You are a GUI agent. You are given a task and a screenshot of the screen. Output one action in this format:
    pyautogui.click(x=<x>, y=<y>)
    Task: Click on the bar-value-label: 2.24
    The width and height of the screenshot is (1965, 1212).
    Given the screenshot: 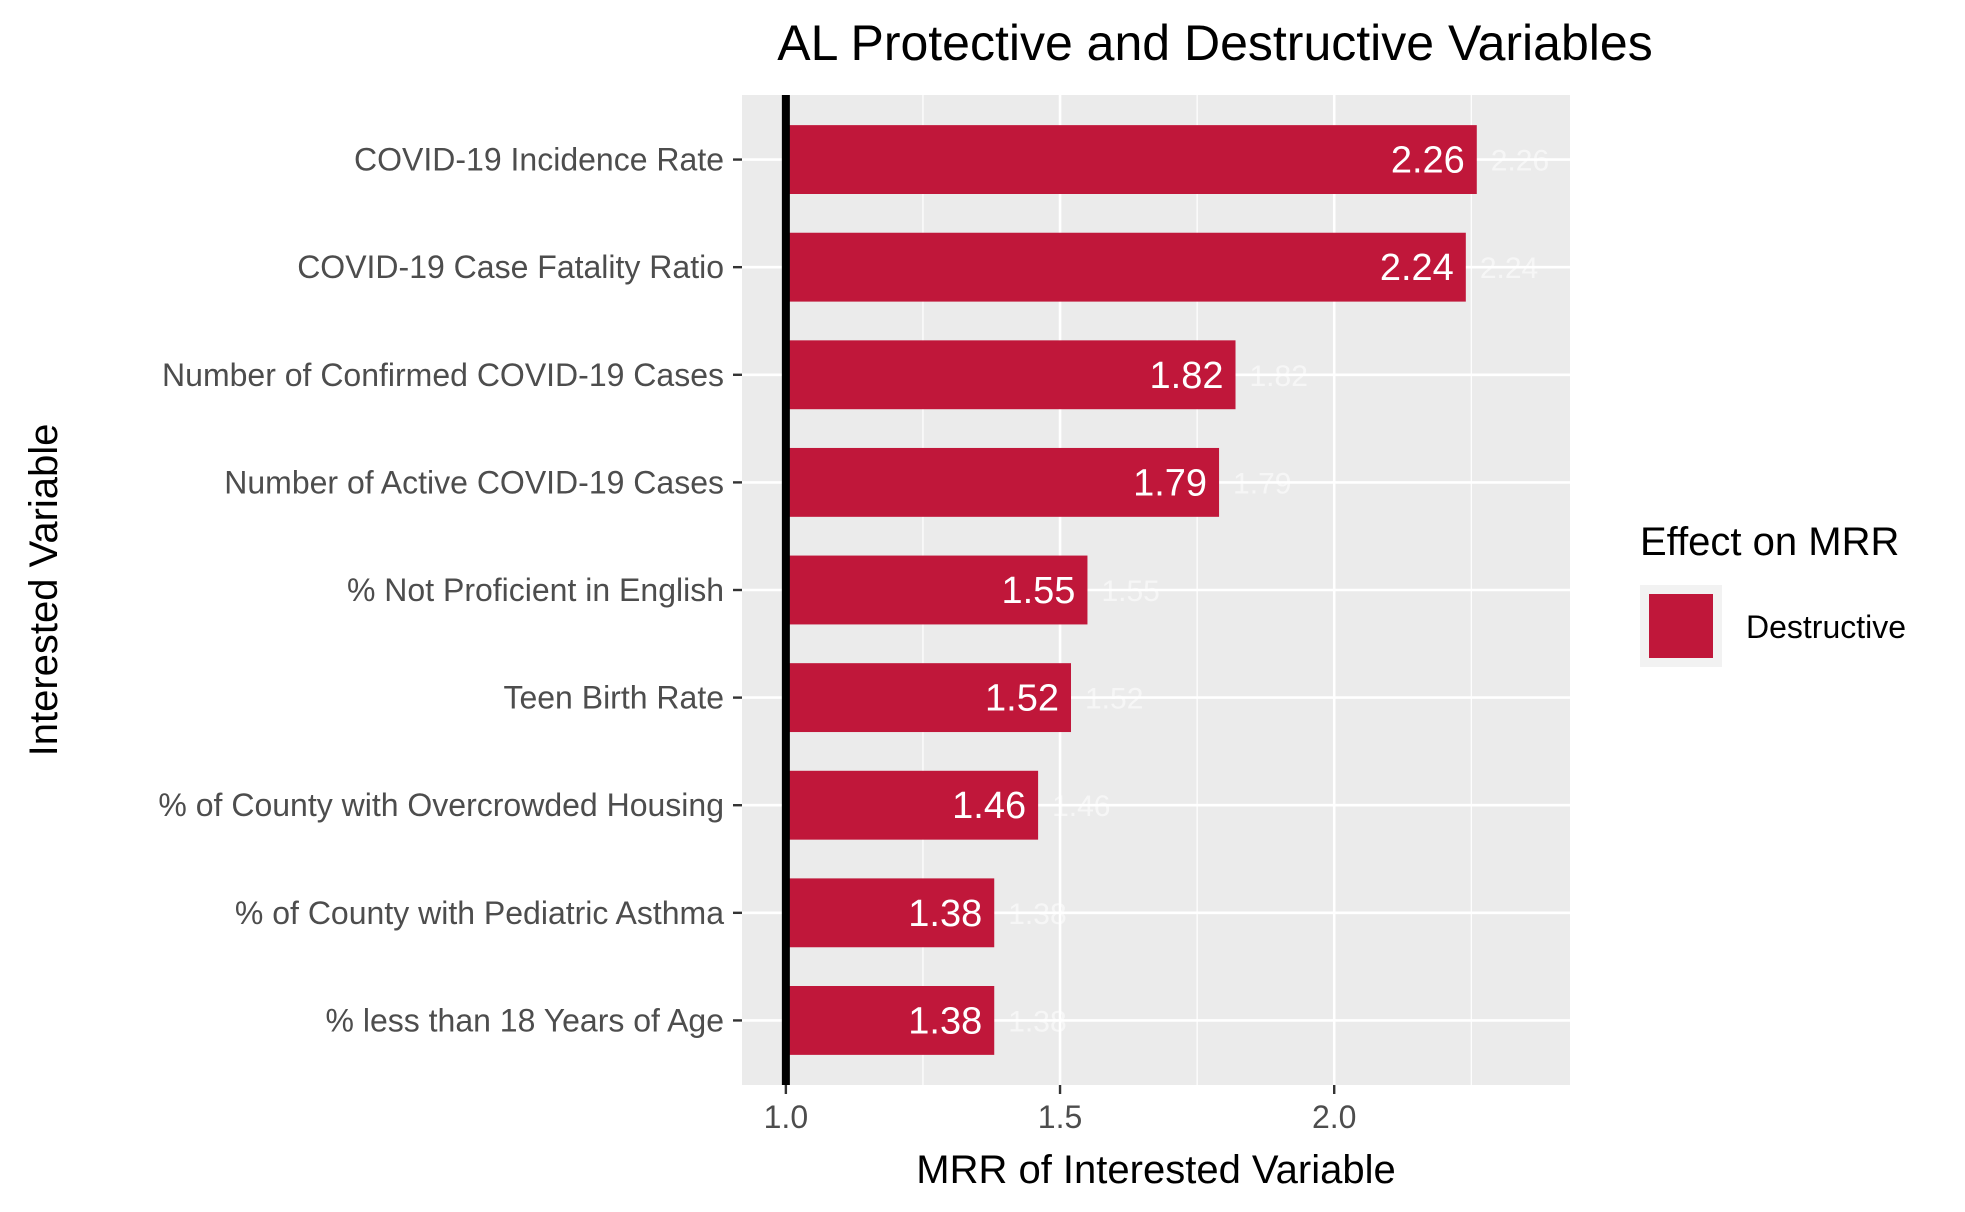 What is the action you would take?
    pyautogui.click(x=1417, y=268)
    